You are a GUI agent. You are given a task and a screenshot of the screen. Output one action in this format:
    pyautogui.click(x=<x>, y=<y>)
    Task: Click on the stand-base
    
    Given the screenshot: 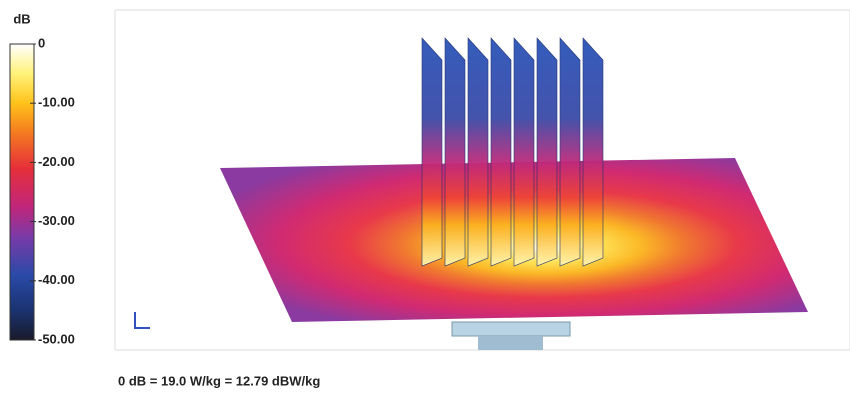 What is the action you would take?
    pyautogui.click(x=510, y=343)
    